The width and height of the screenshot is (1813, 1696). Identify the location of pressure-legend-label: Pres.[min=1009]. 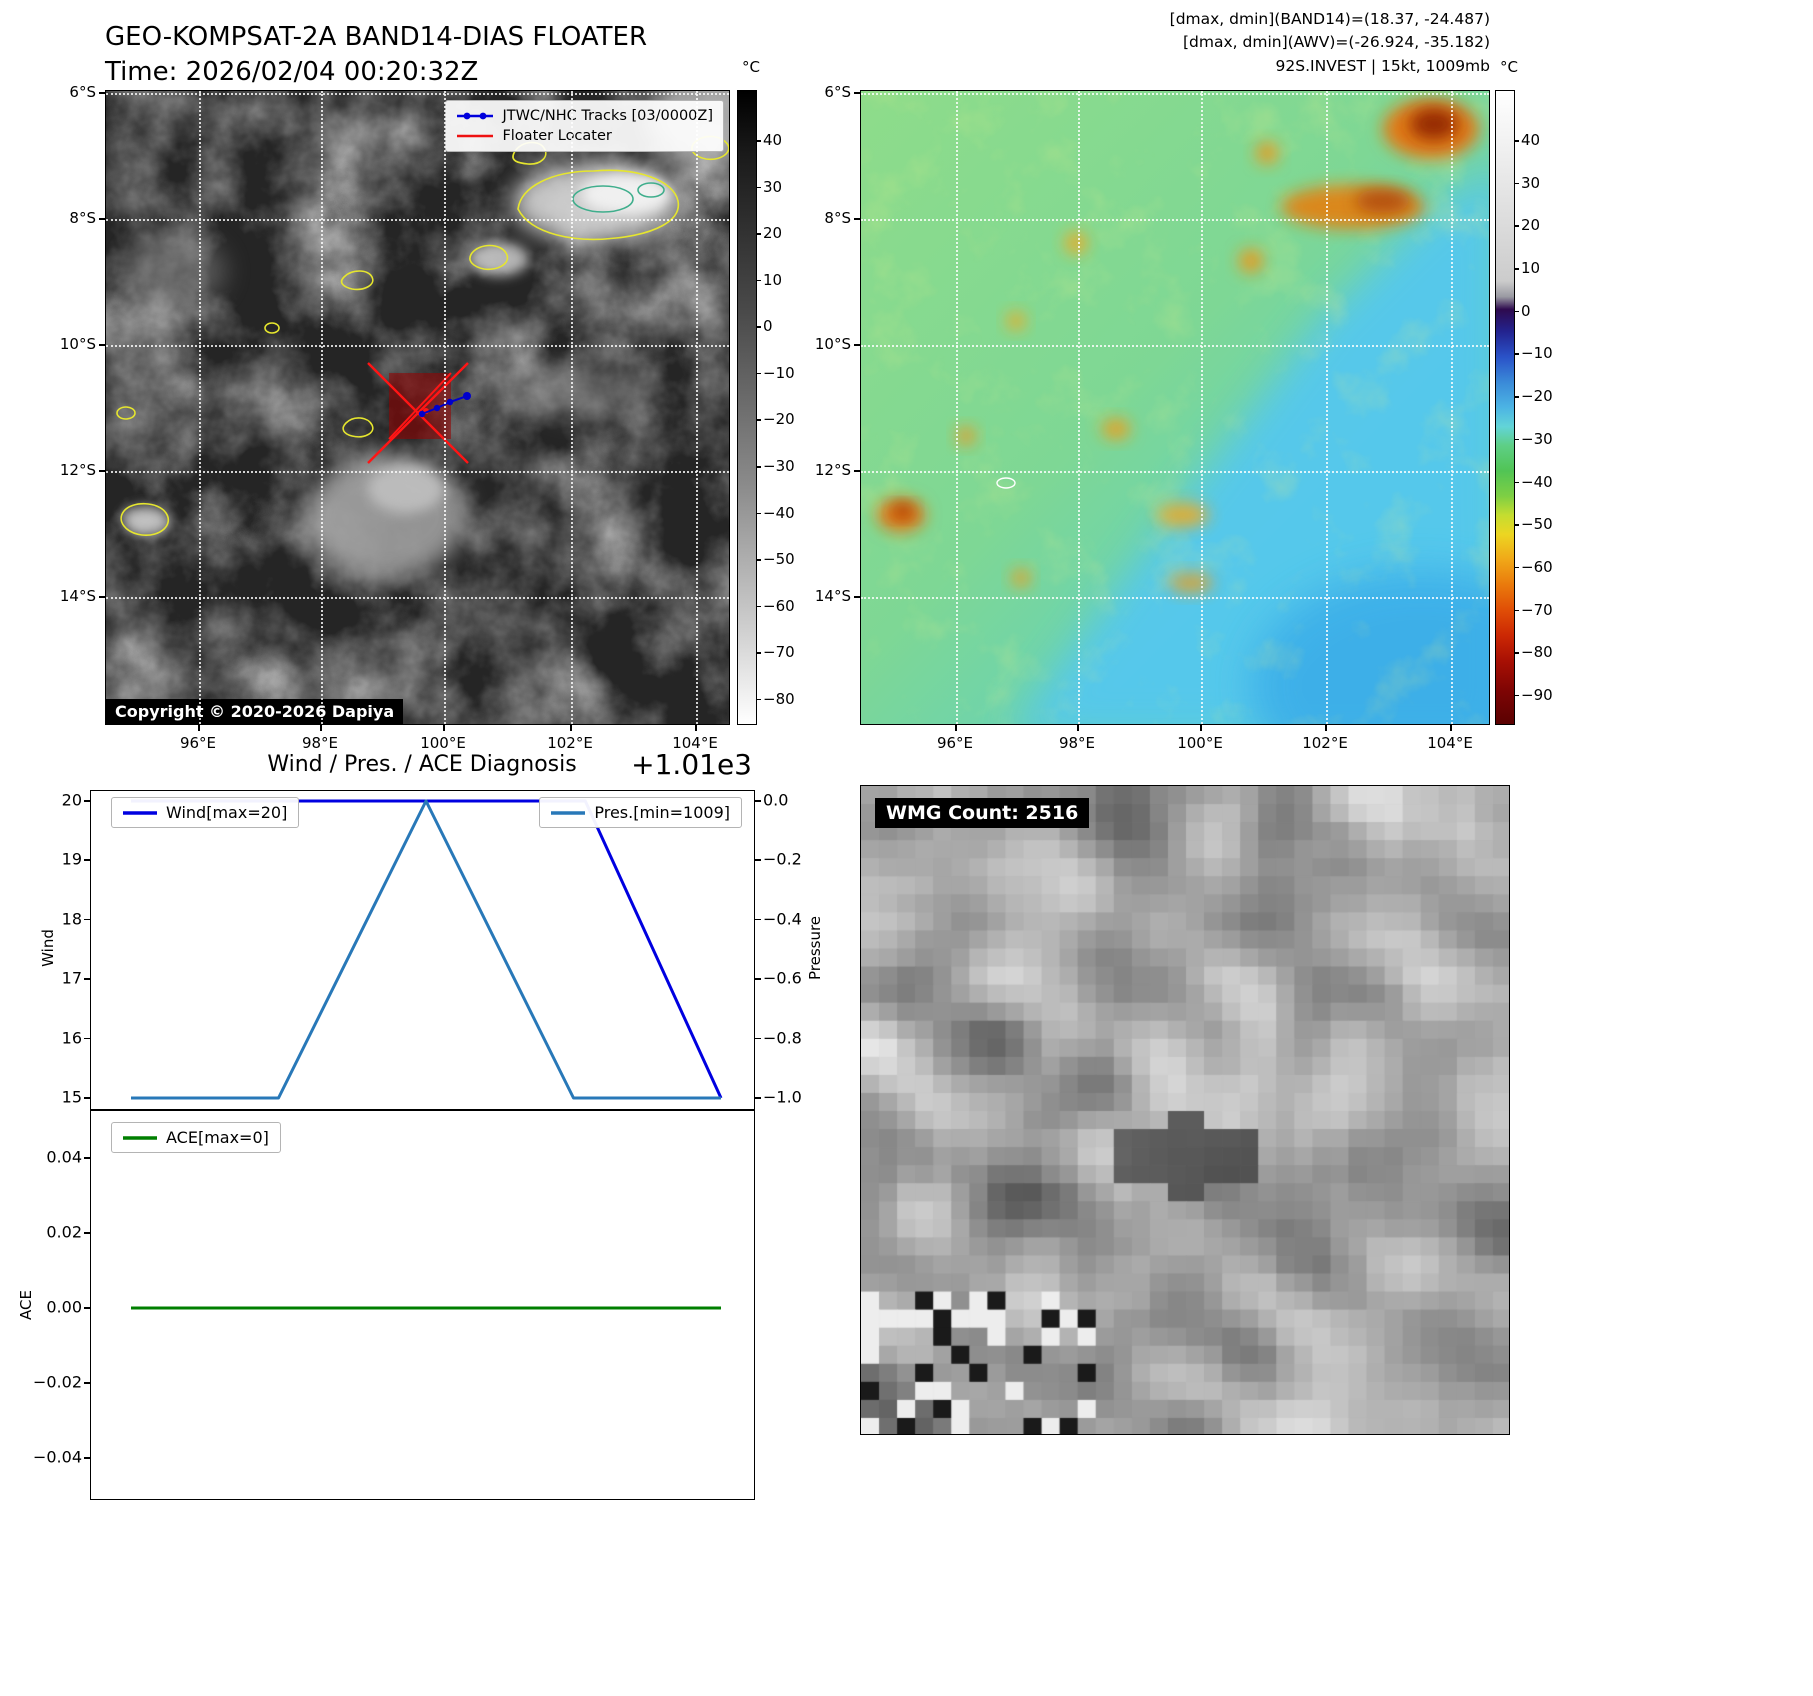
(662, 812).